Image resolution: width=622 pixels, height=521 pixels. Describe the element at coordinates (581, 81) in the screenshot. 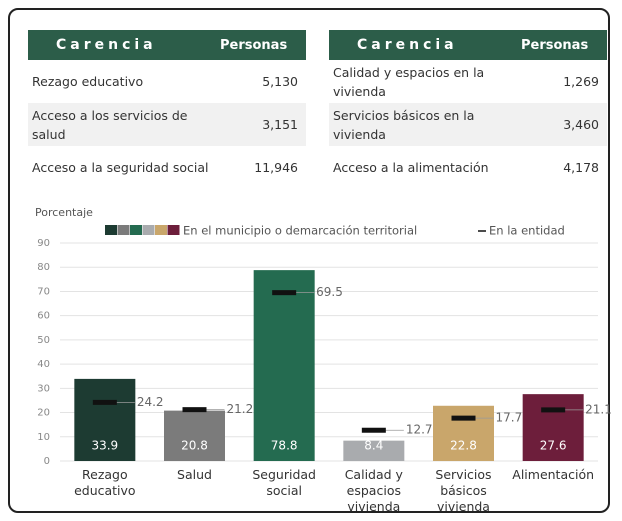

I see `table-cell: 1,269` at that location.